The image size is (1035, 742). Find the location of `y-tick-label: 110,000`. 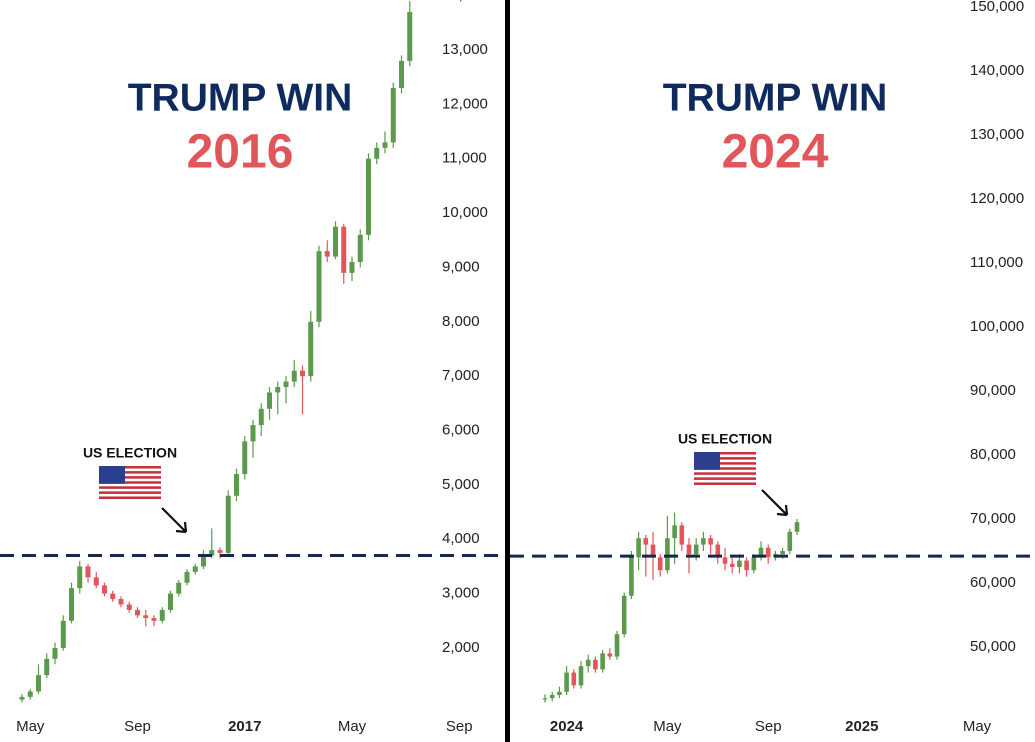

y-tick-label: 110,000 is located at coordinates (996, 262).